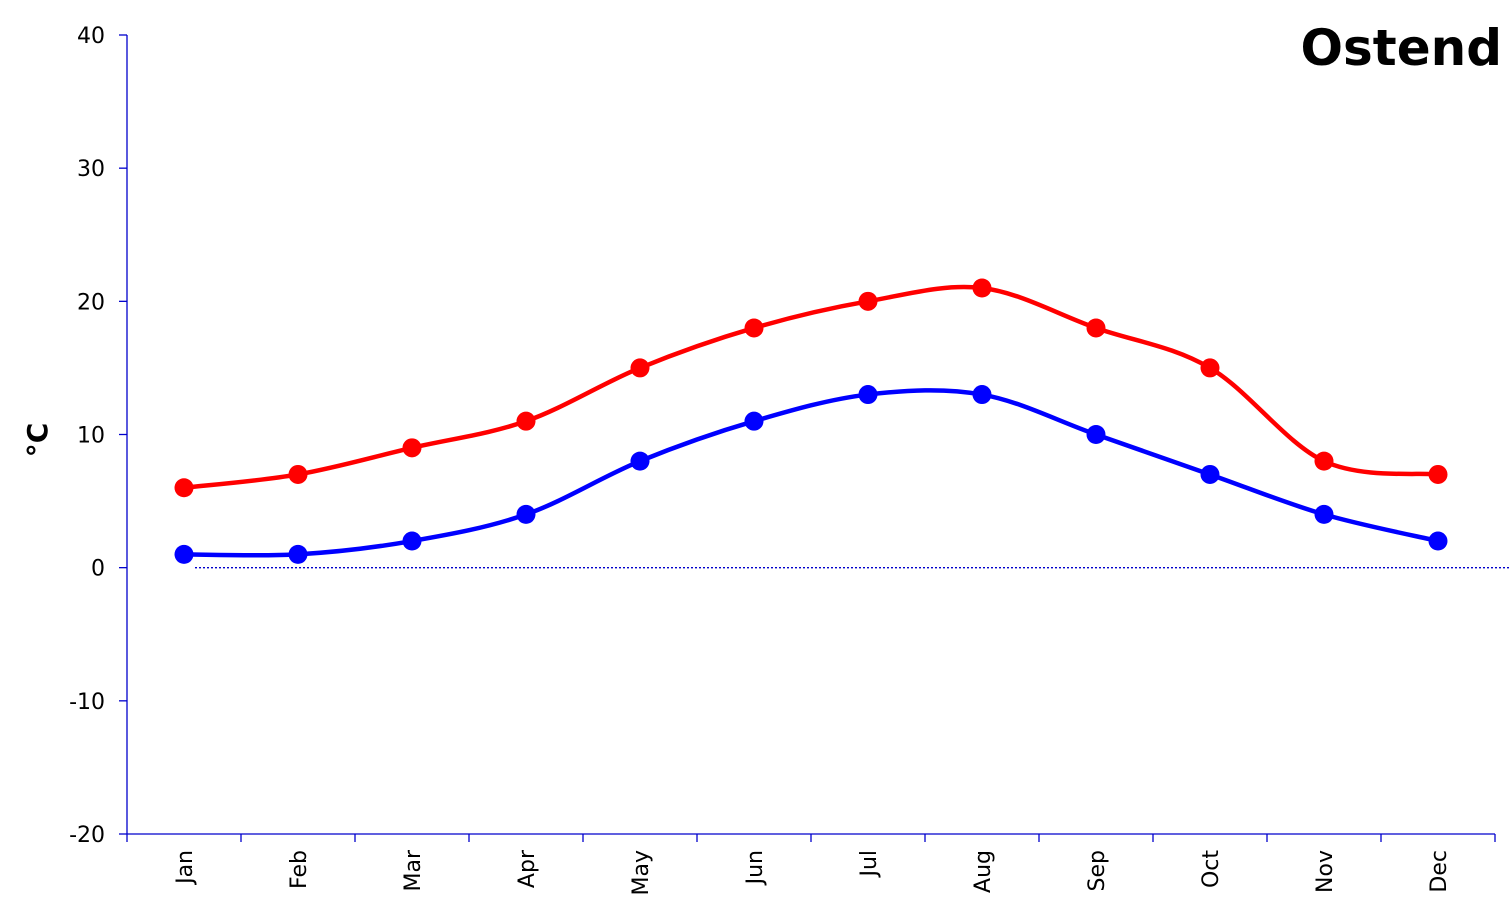  What do you see at coordinates (527, 868) in the screenshot?
I see `x-tick-label: Apr` at bounding box center [527, 868].